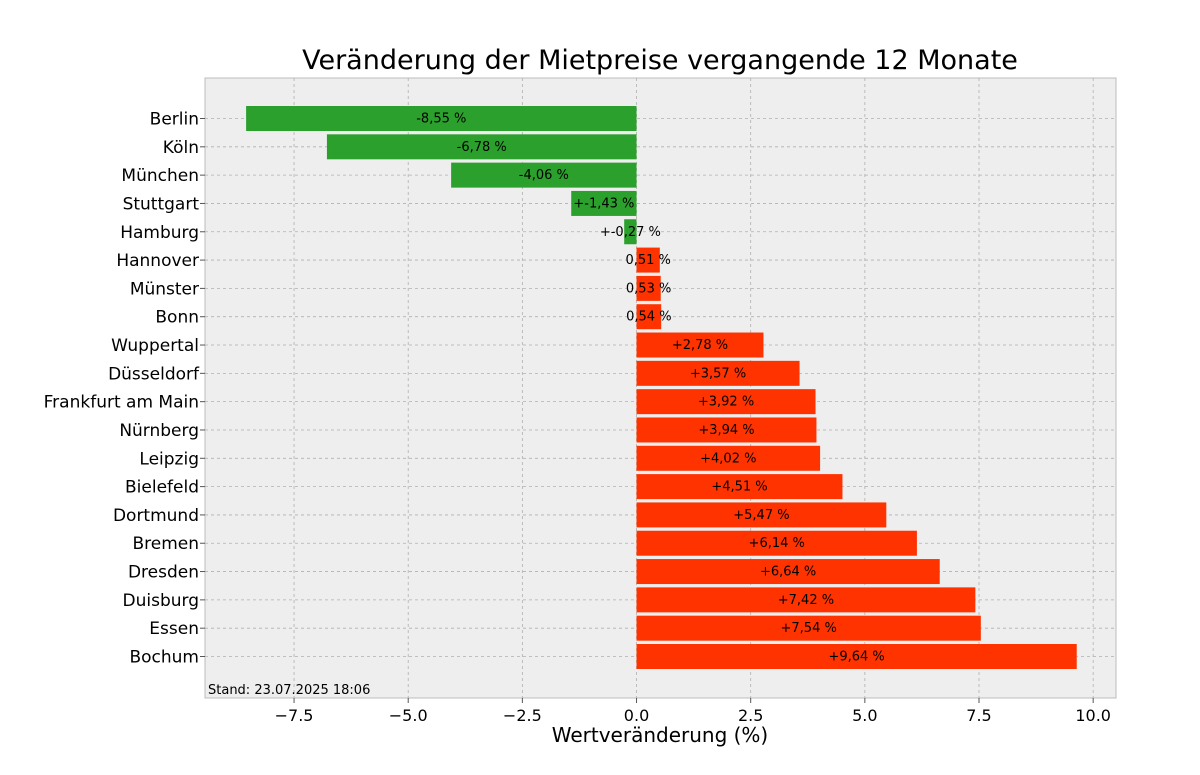  I want to click on category-label: Frankfurt am Main, so click(121, 403).